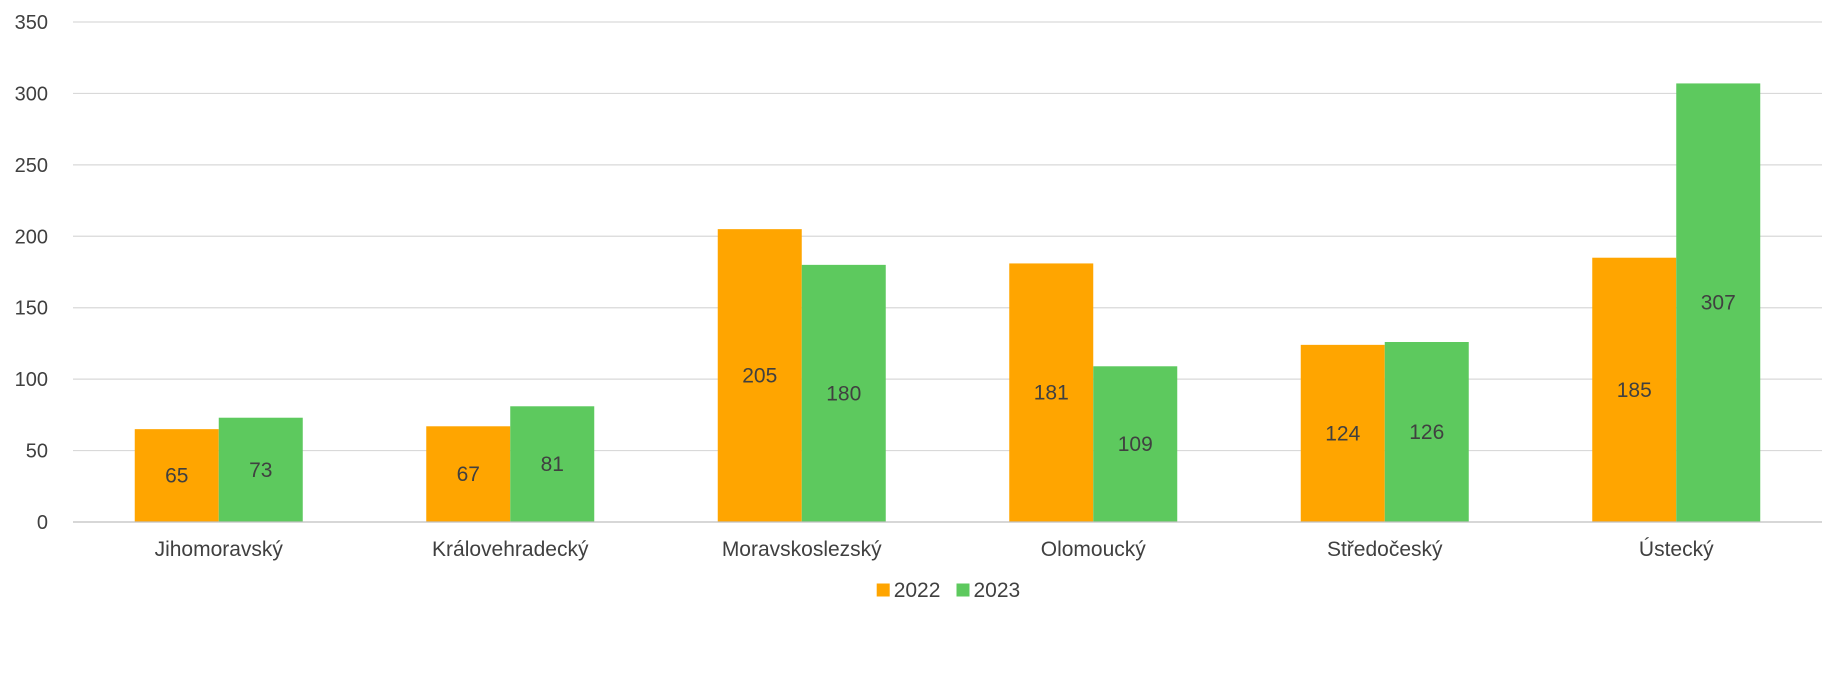 The image size is (1822, 695). I want to click on data-label-2023-stredocesky: 126, so click(1426, 432).